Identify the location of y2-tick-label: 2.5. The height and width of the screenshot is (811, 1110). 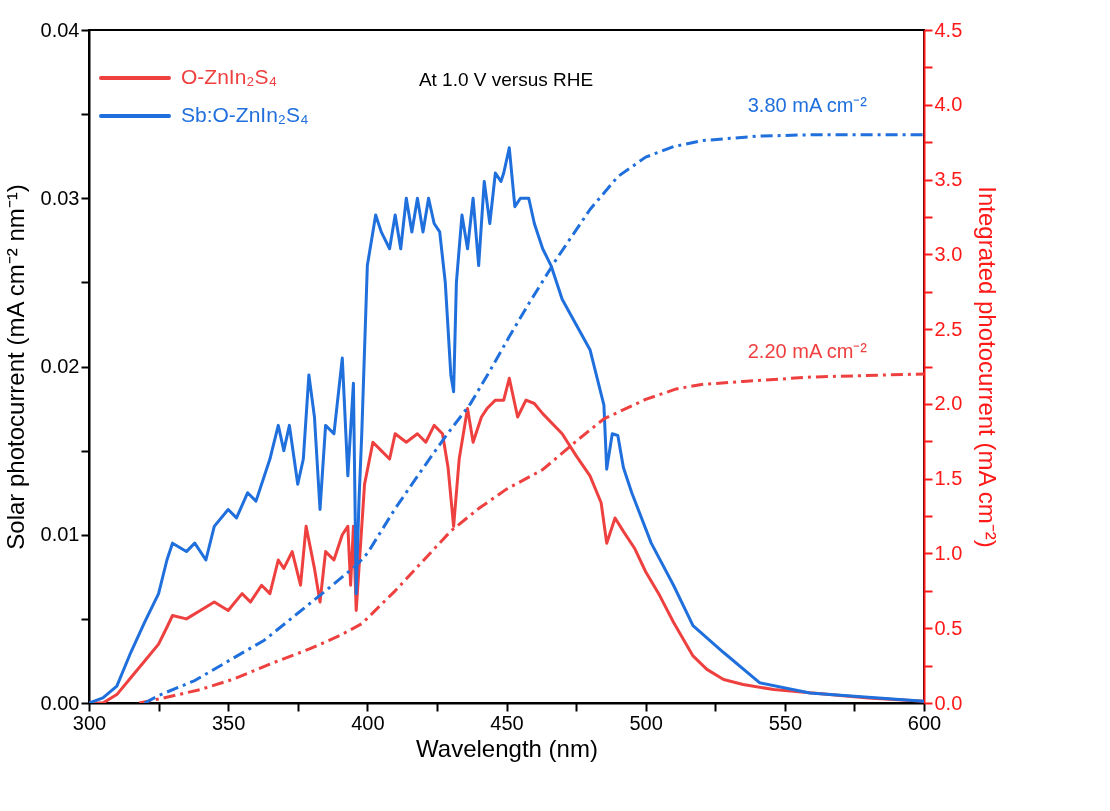
(948, 328).